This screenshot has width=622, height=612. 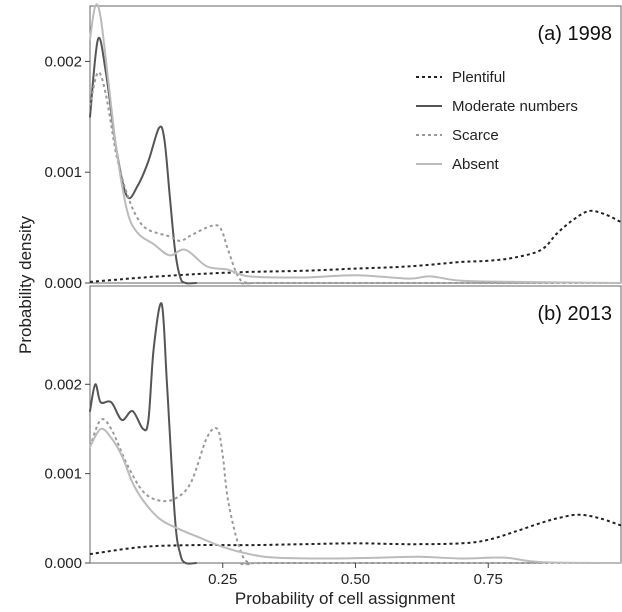 I want to click on legend-label-plentiful: Plentiful, so click(x=478, y=77).